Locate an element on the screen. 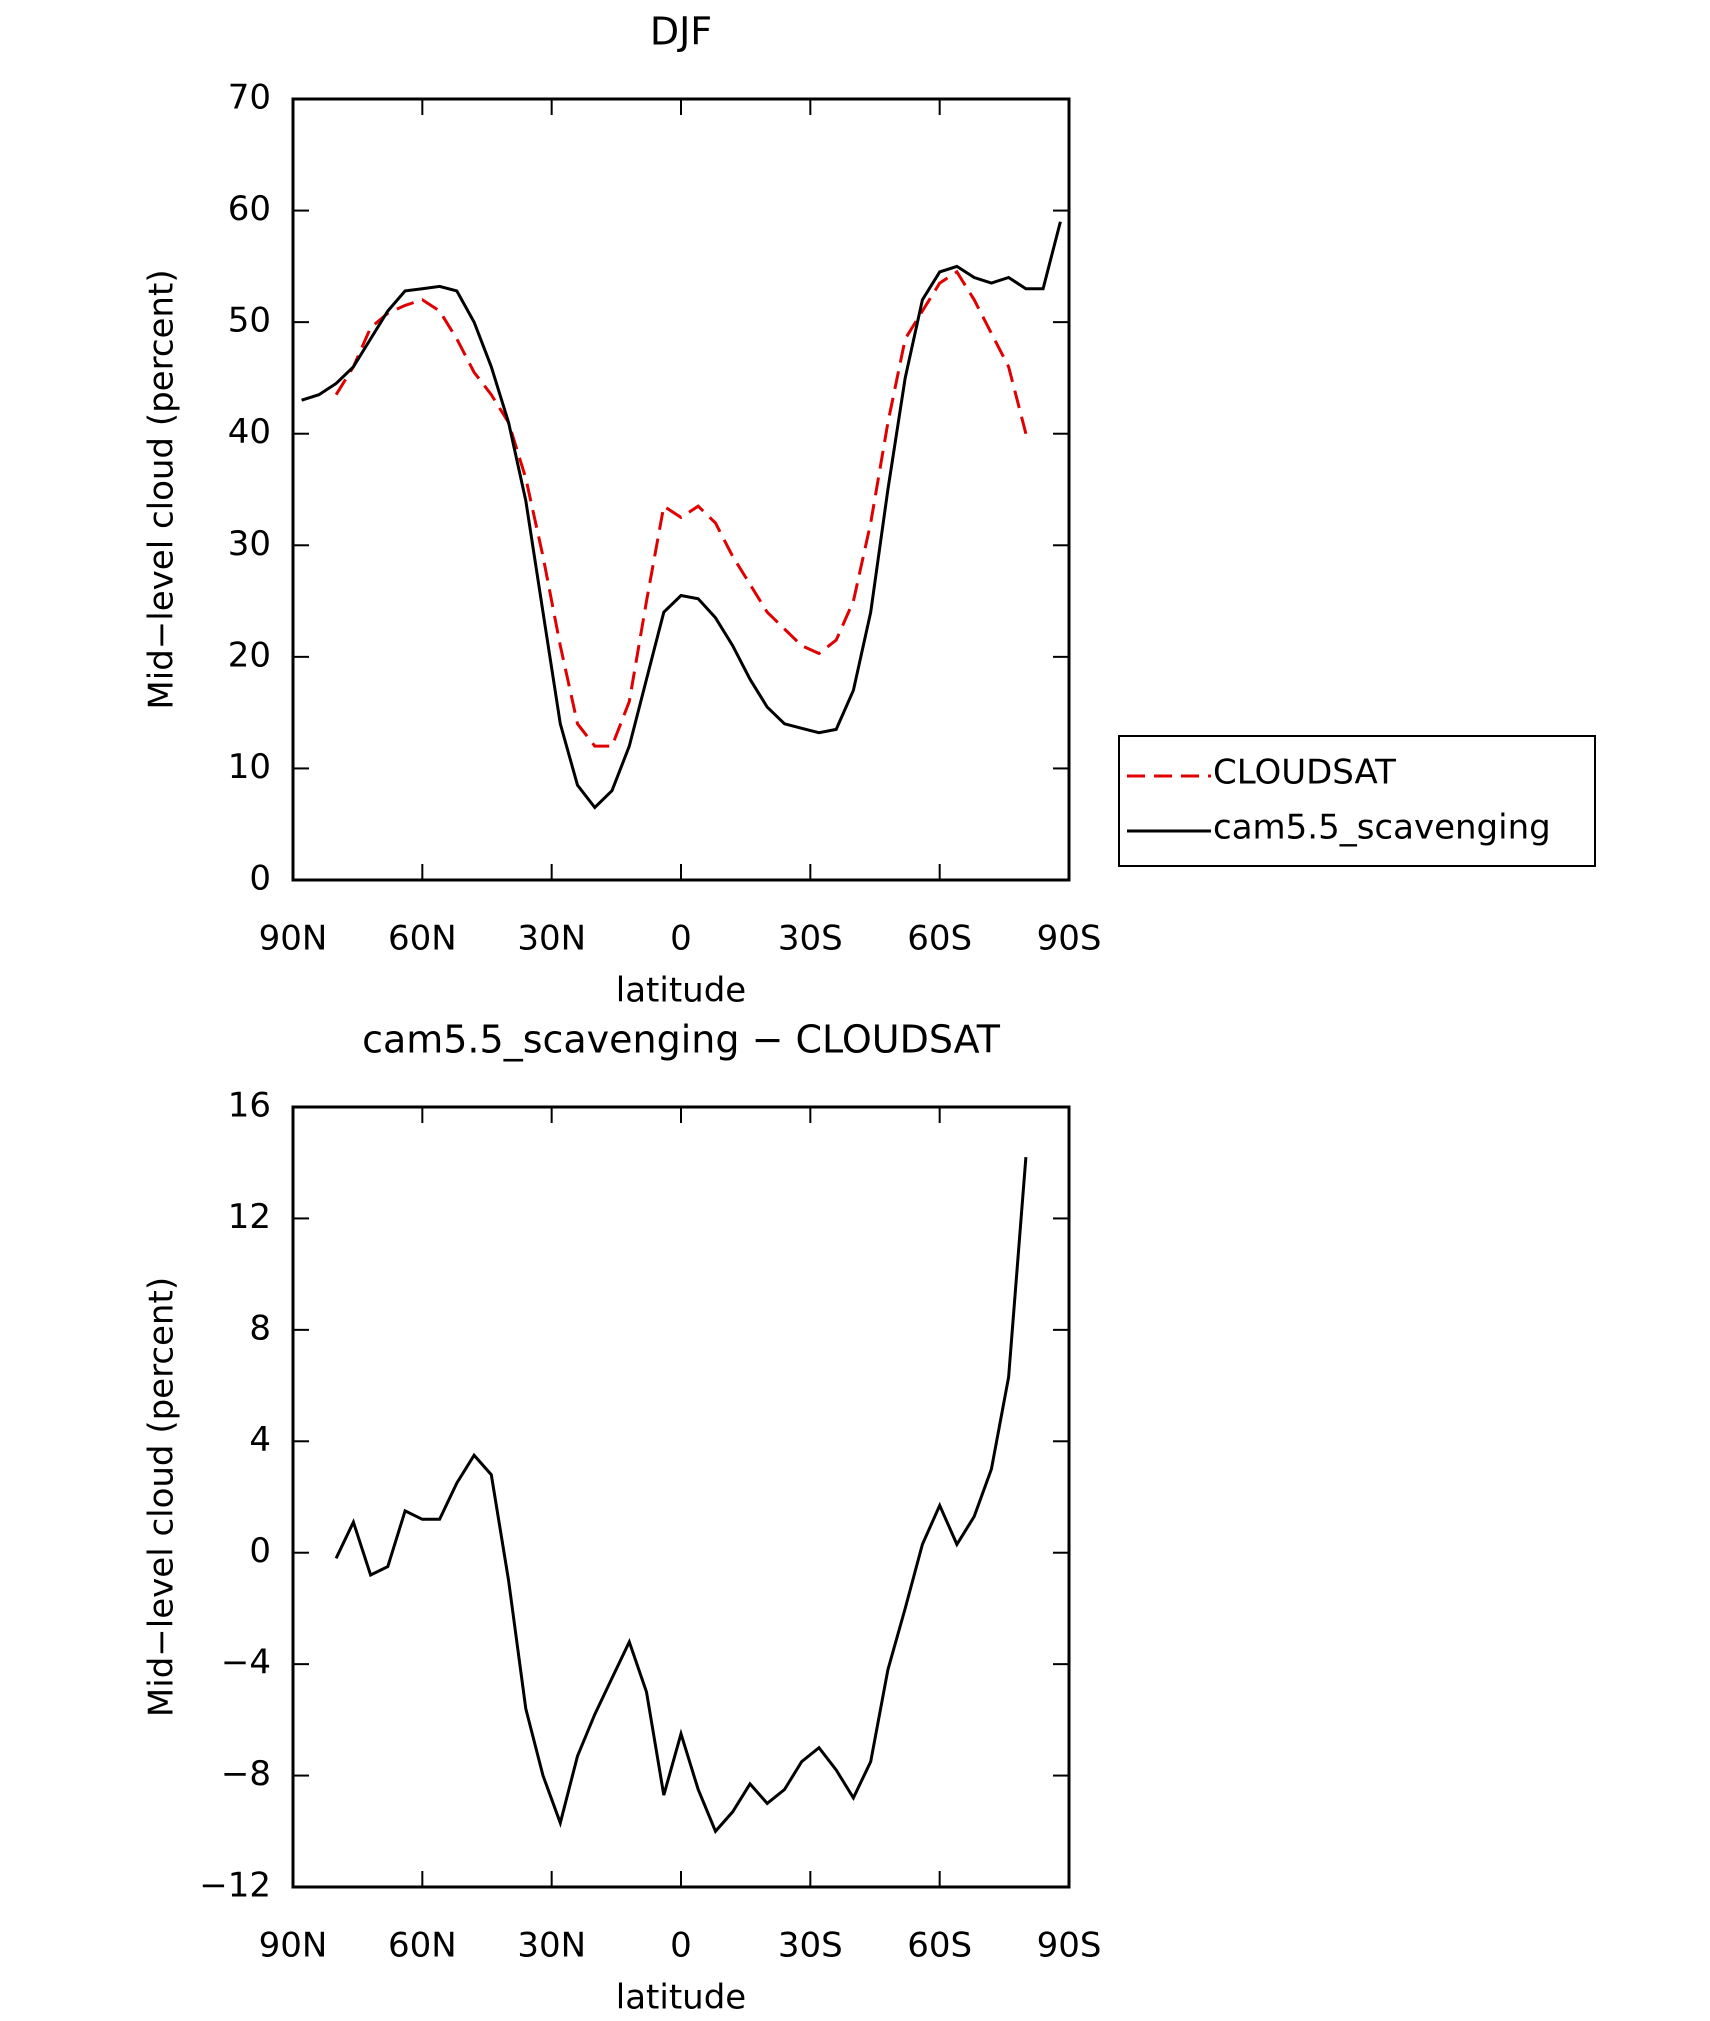 The height and width of the screenshot is (2021, 1710). y-tick-label: −12 is located at coordinates (235, 1886).